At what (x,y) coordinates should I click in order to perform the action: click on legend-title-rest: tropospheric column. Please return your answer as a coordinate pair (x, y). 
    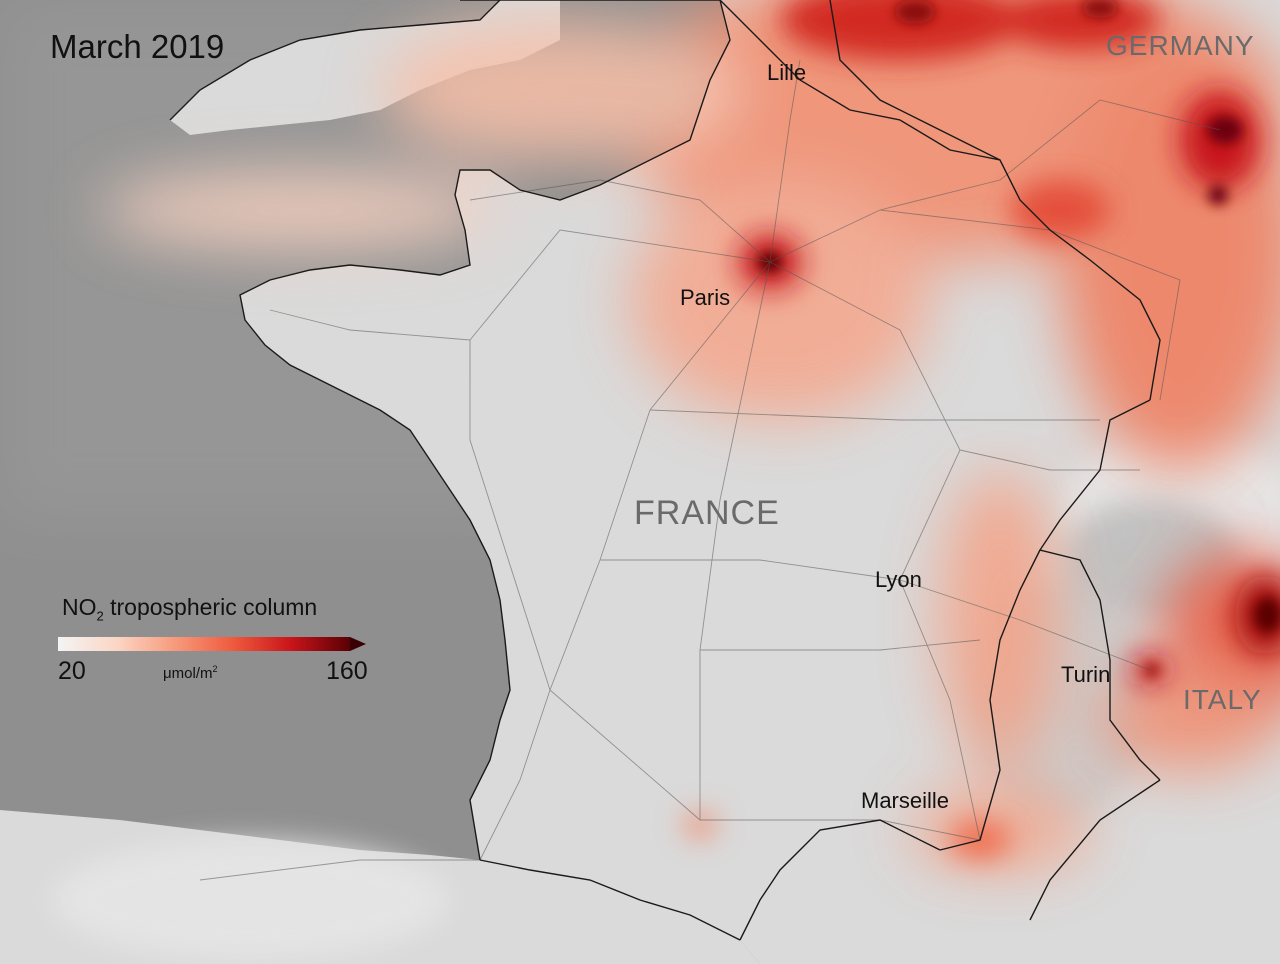
    Looking at the image, I should click on (210, 607).